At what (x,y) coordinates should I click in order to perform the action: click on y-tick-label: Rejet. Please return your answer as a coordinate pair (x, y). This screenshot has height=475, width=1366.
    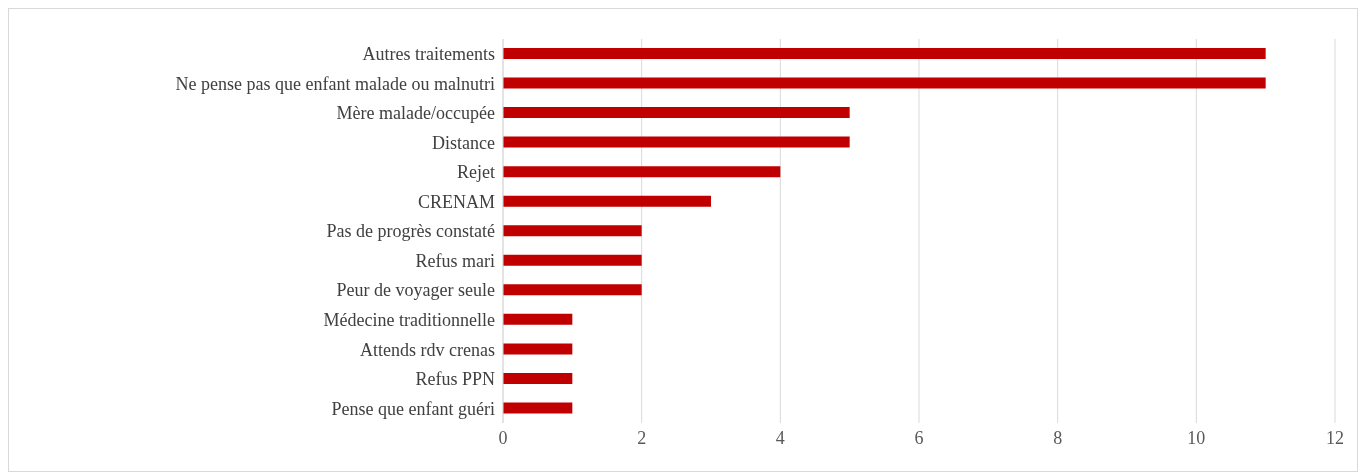
    Looking at the image, I should click on (476, 172).